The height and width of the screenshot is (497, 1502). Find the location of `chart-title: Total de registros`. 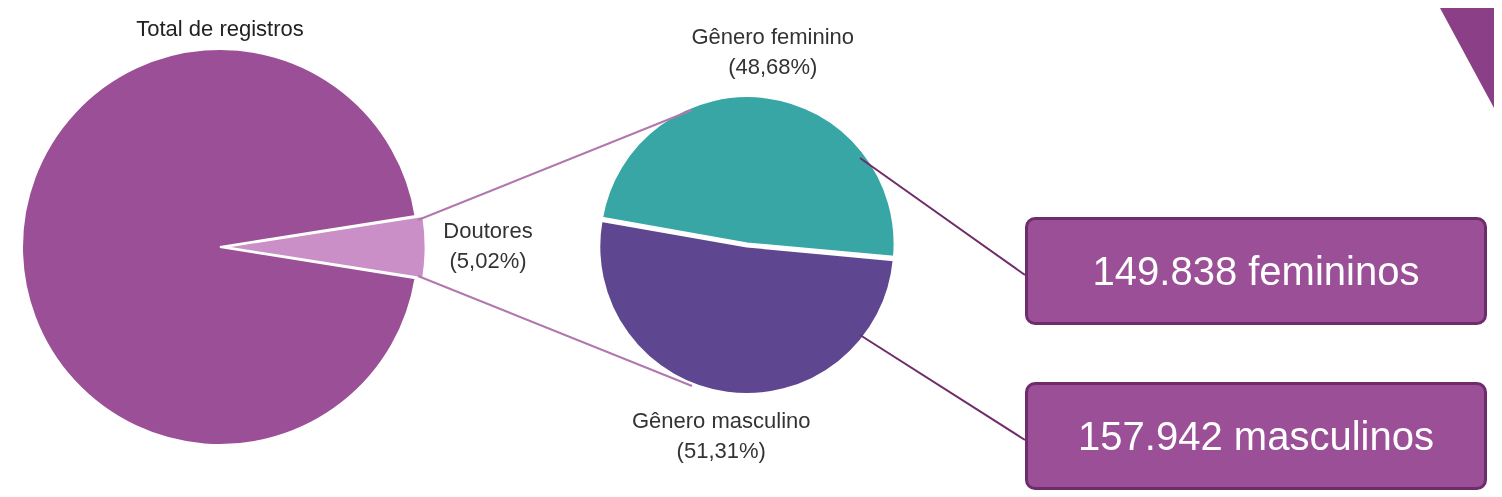

chart-title: Total de registros is located at coordinates (220, 29).